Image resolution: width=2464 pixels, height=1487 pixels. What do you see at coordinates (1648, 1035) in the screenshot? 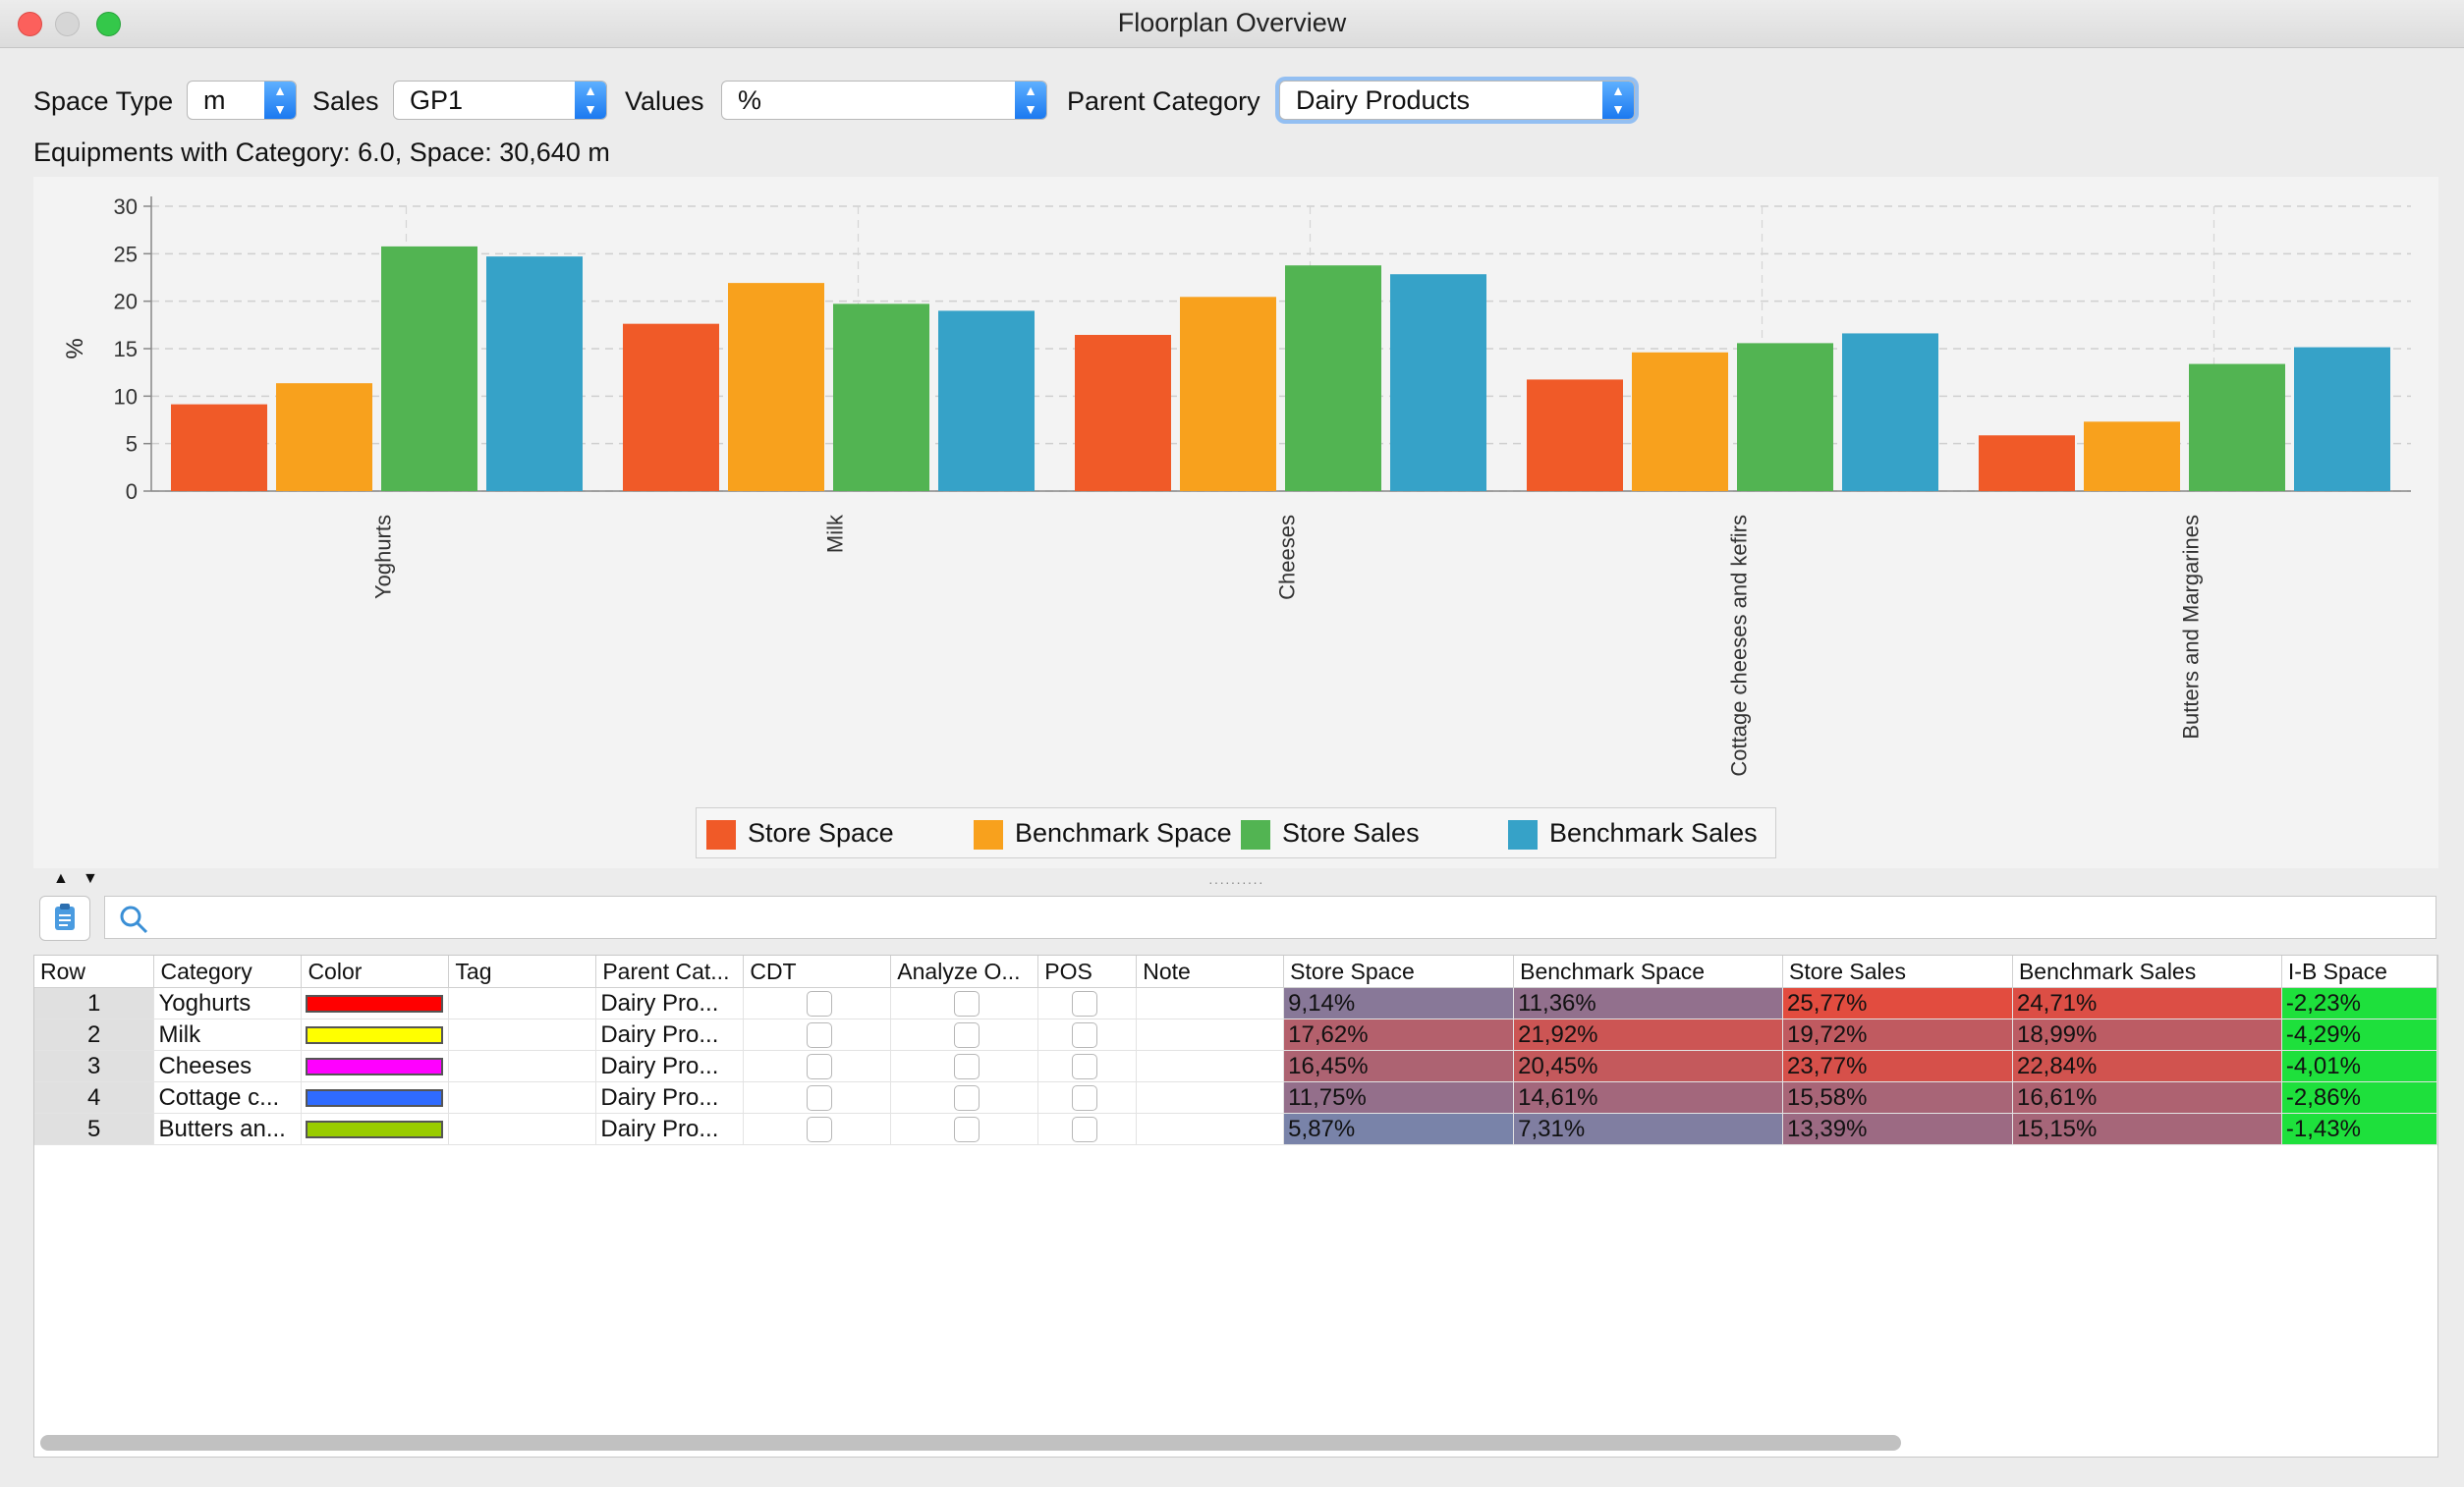
I see `benchmark-space-cell: 21,92%` at bounding box center [1648, 1035].